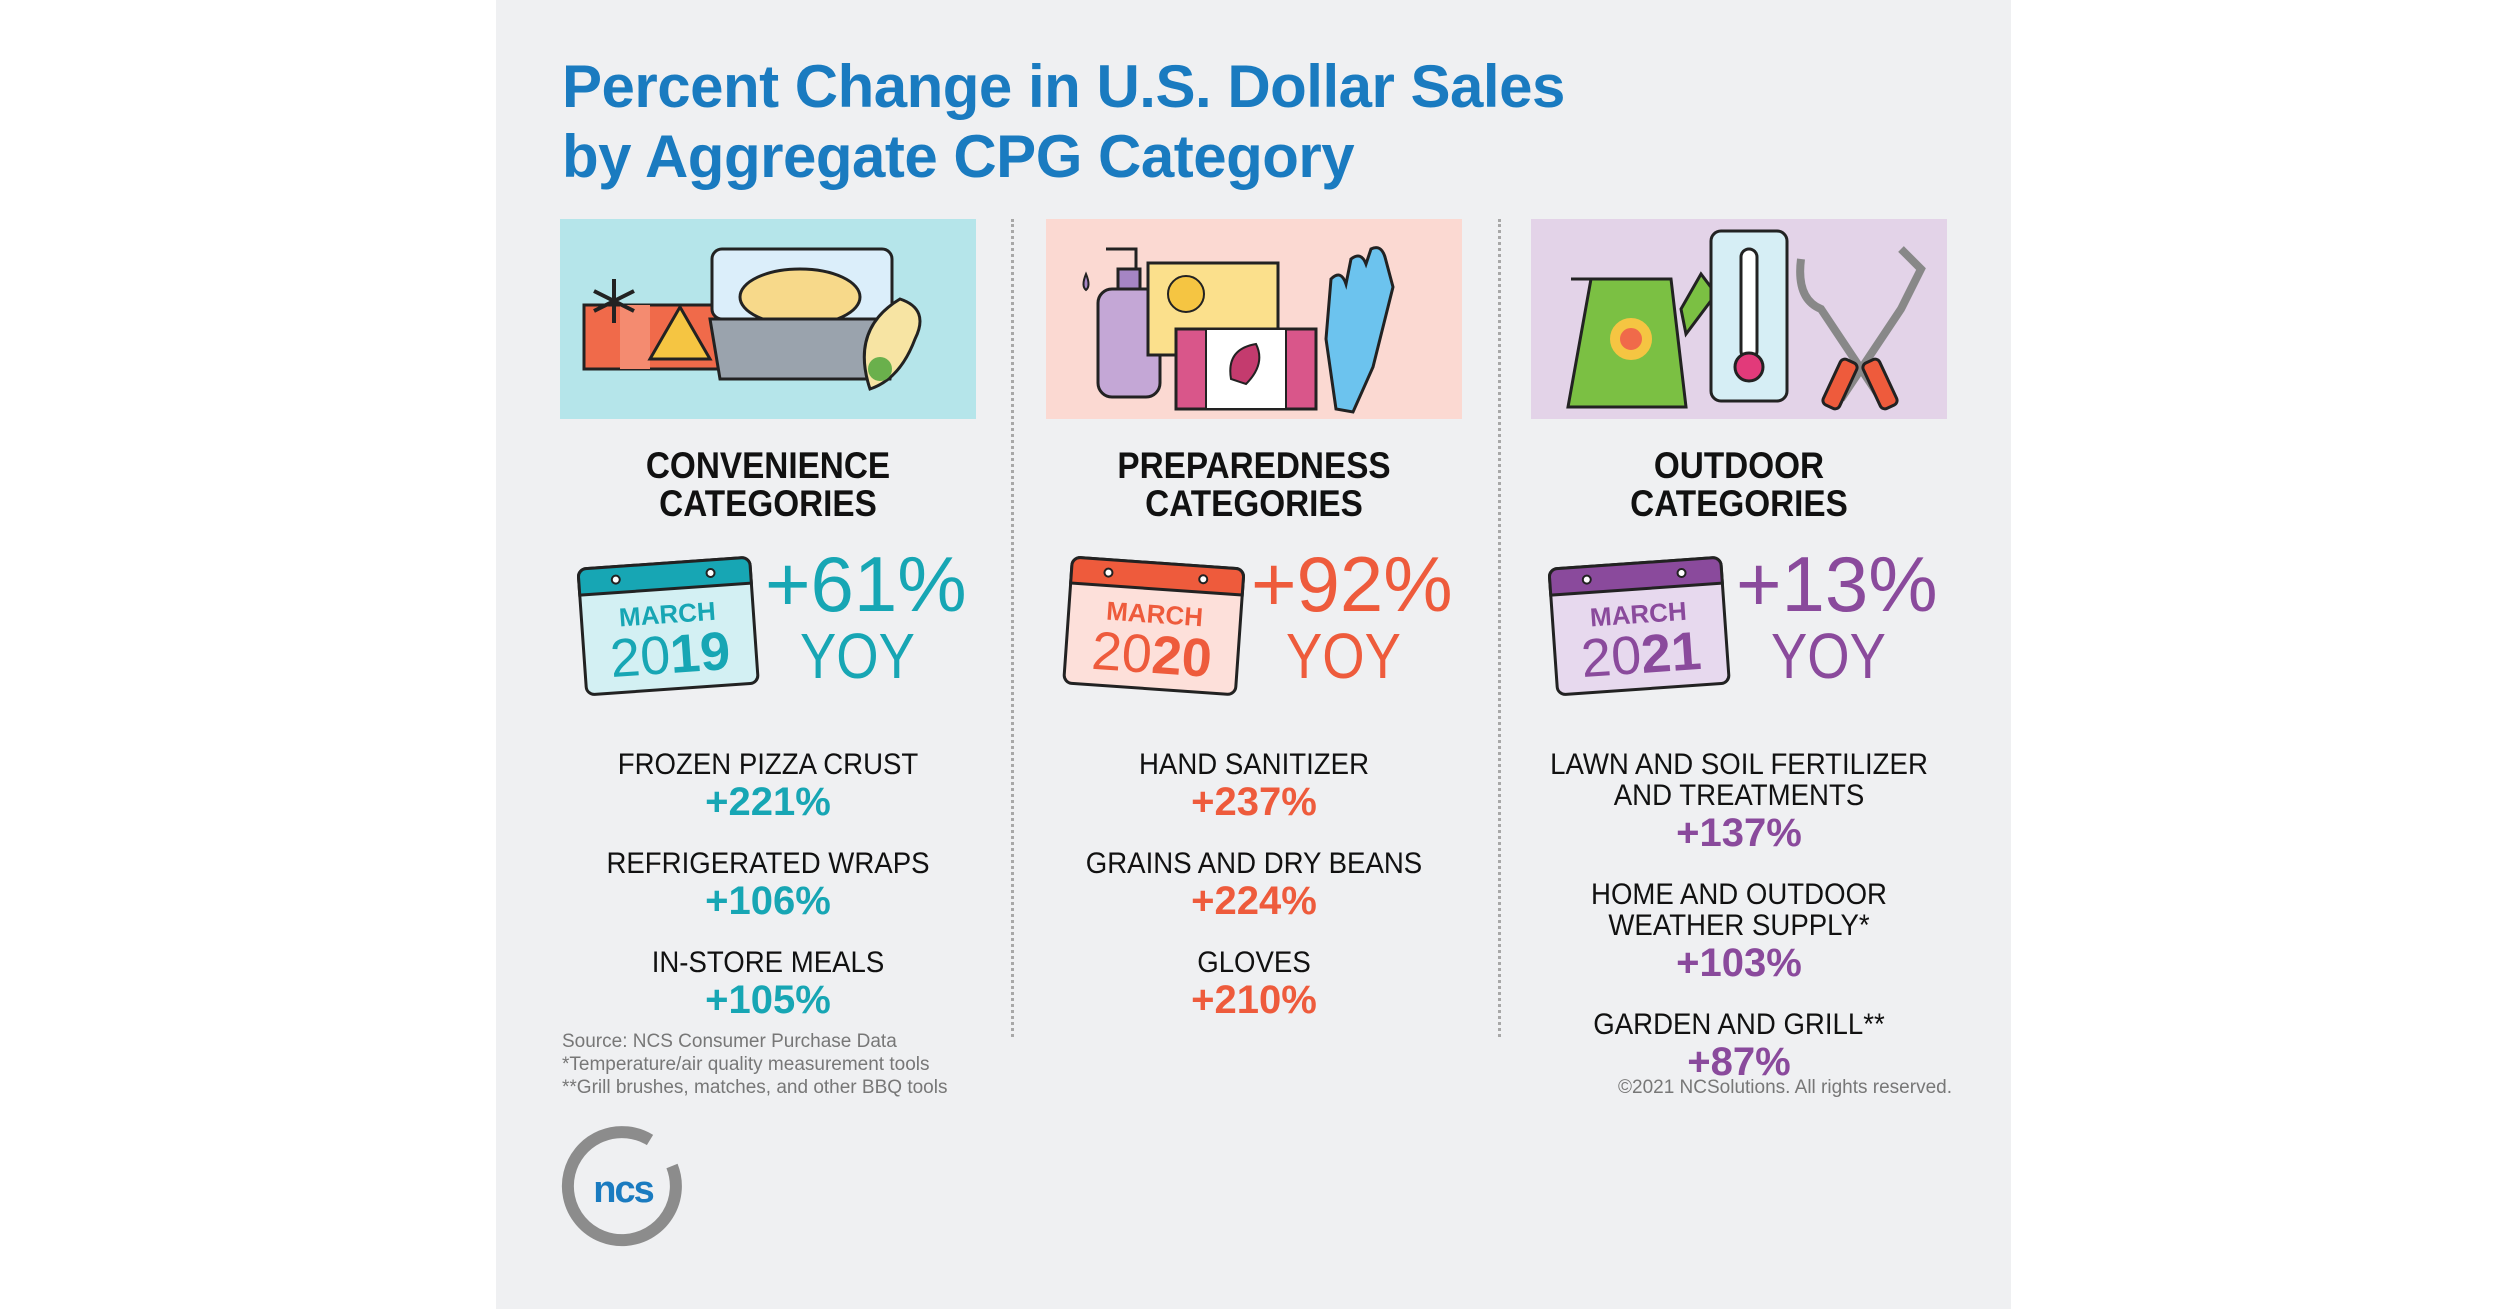 The width and height of the screenshot is (2500, 1309). What do you see at coordinates (1739, 963) in the screenshot?
I see `item-value: +103%` at bounding box center [1739, 963].